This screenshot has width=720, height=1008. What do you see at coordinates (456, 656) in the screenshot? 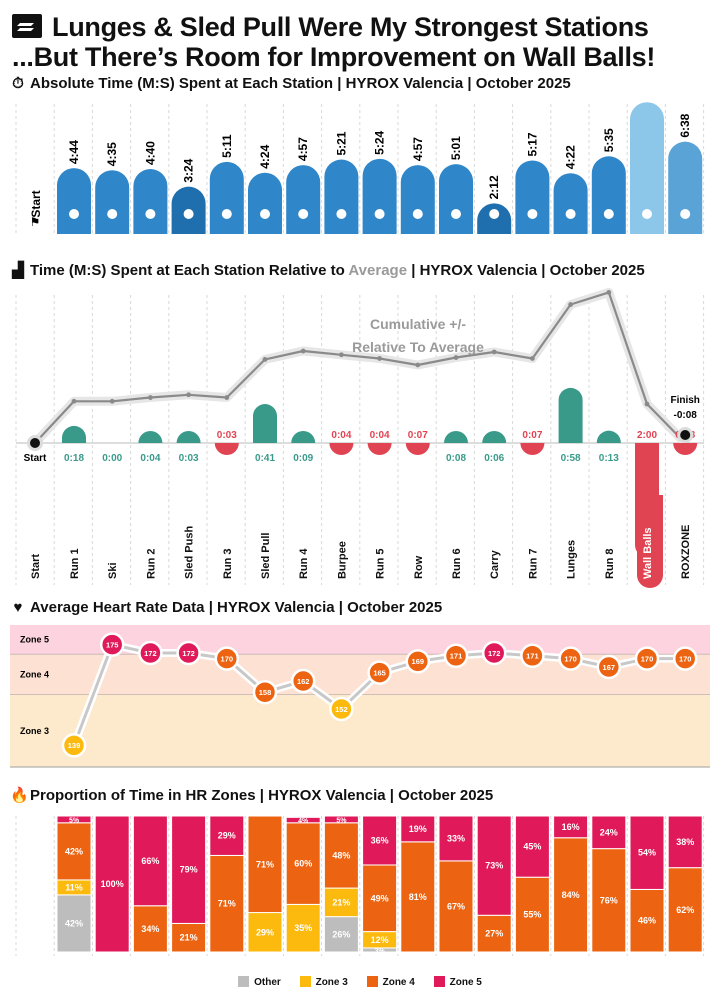
I see `hr-value-label: 171` at bounding box center [456, 656].